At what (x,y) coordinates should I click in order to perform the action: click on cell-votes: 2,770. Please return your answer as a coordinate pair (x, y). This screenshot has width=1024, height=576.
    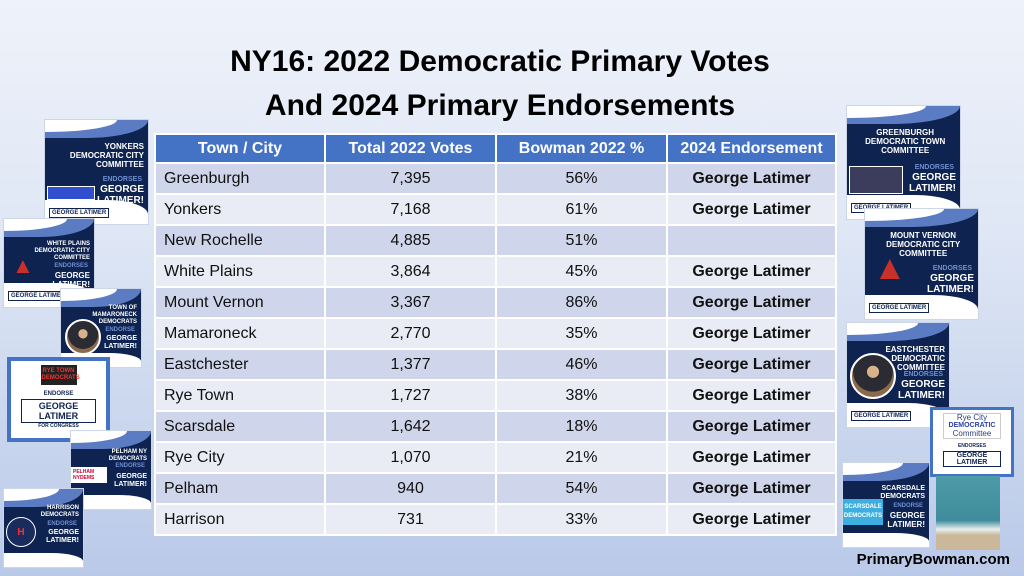
    Looking at the image, I should click on (410, 333).